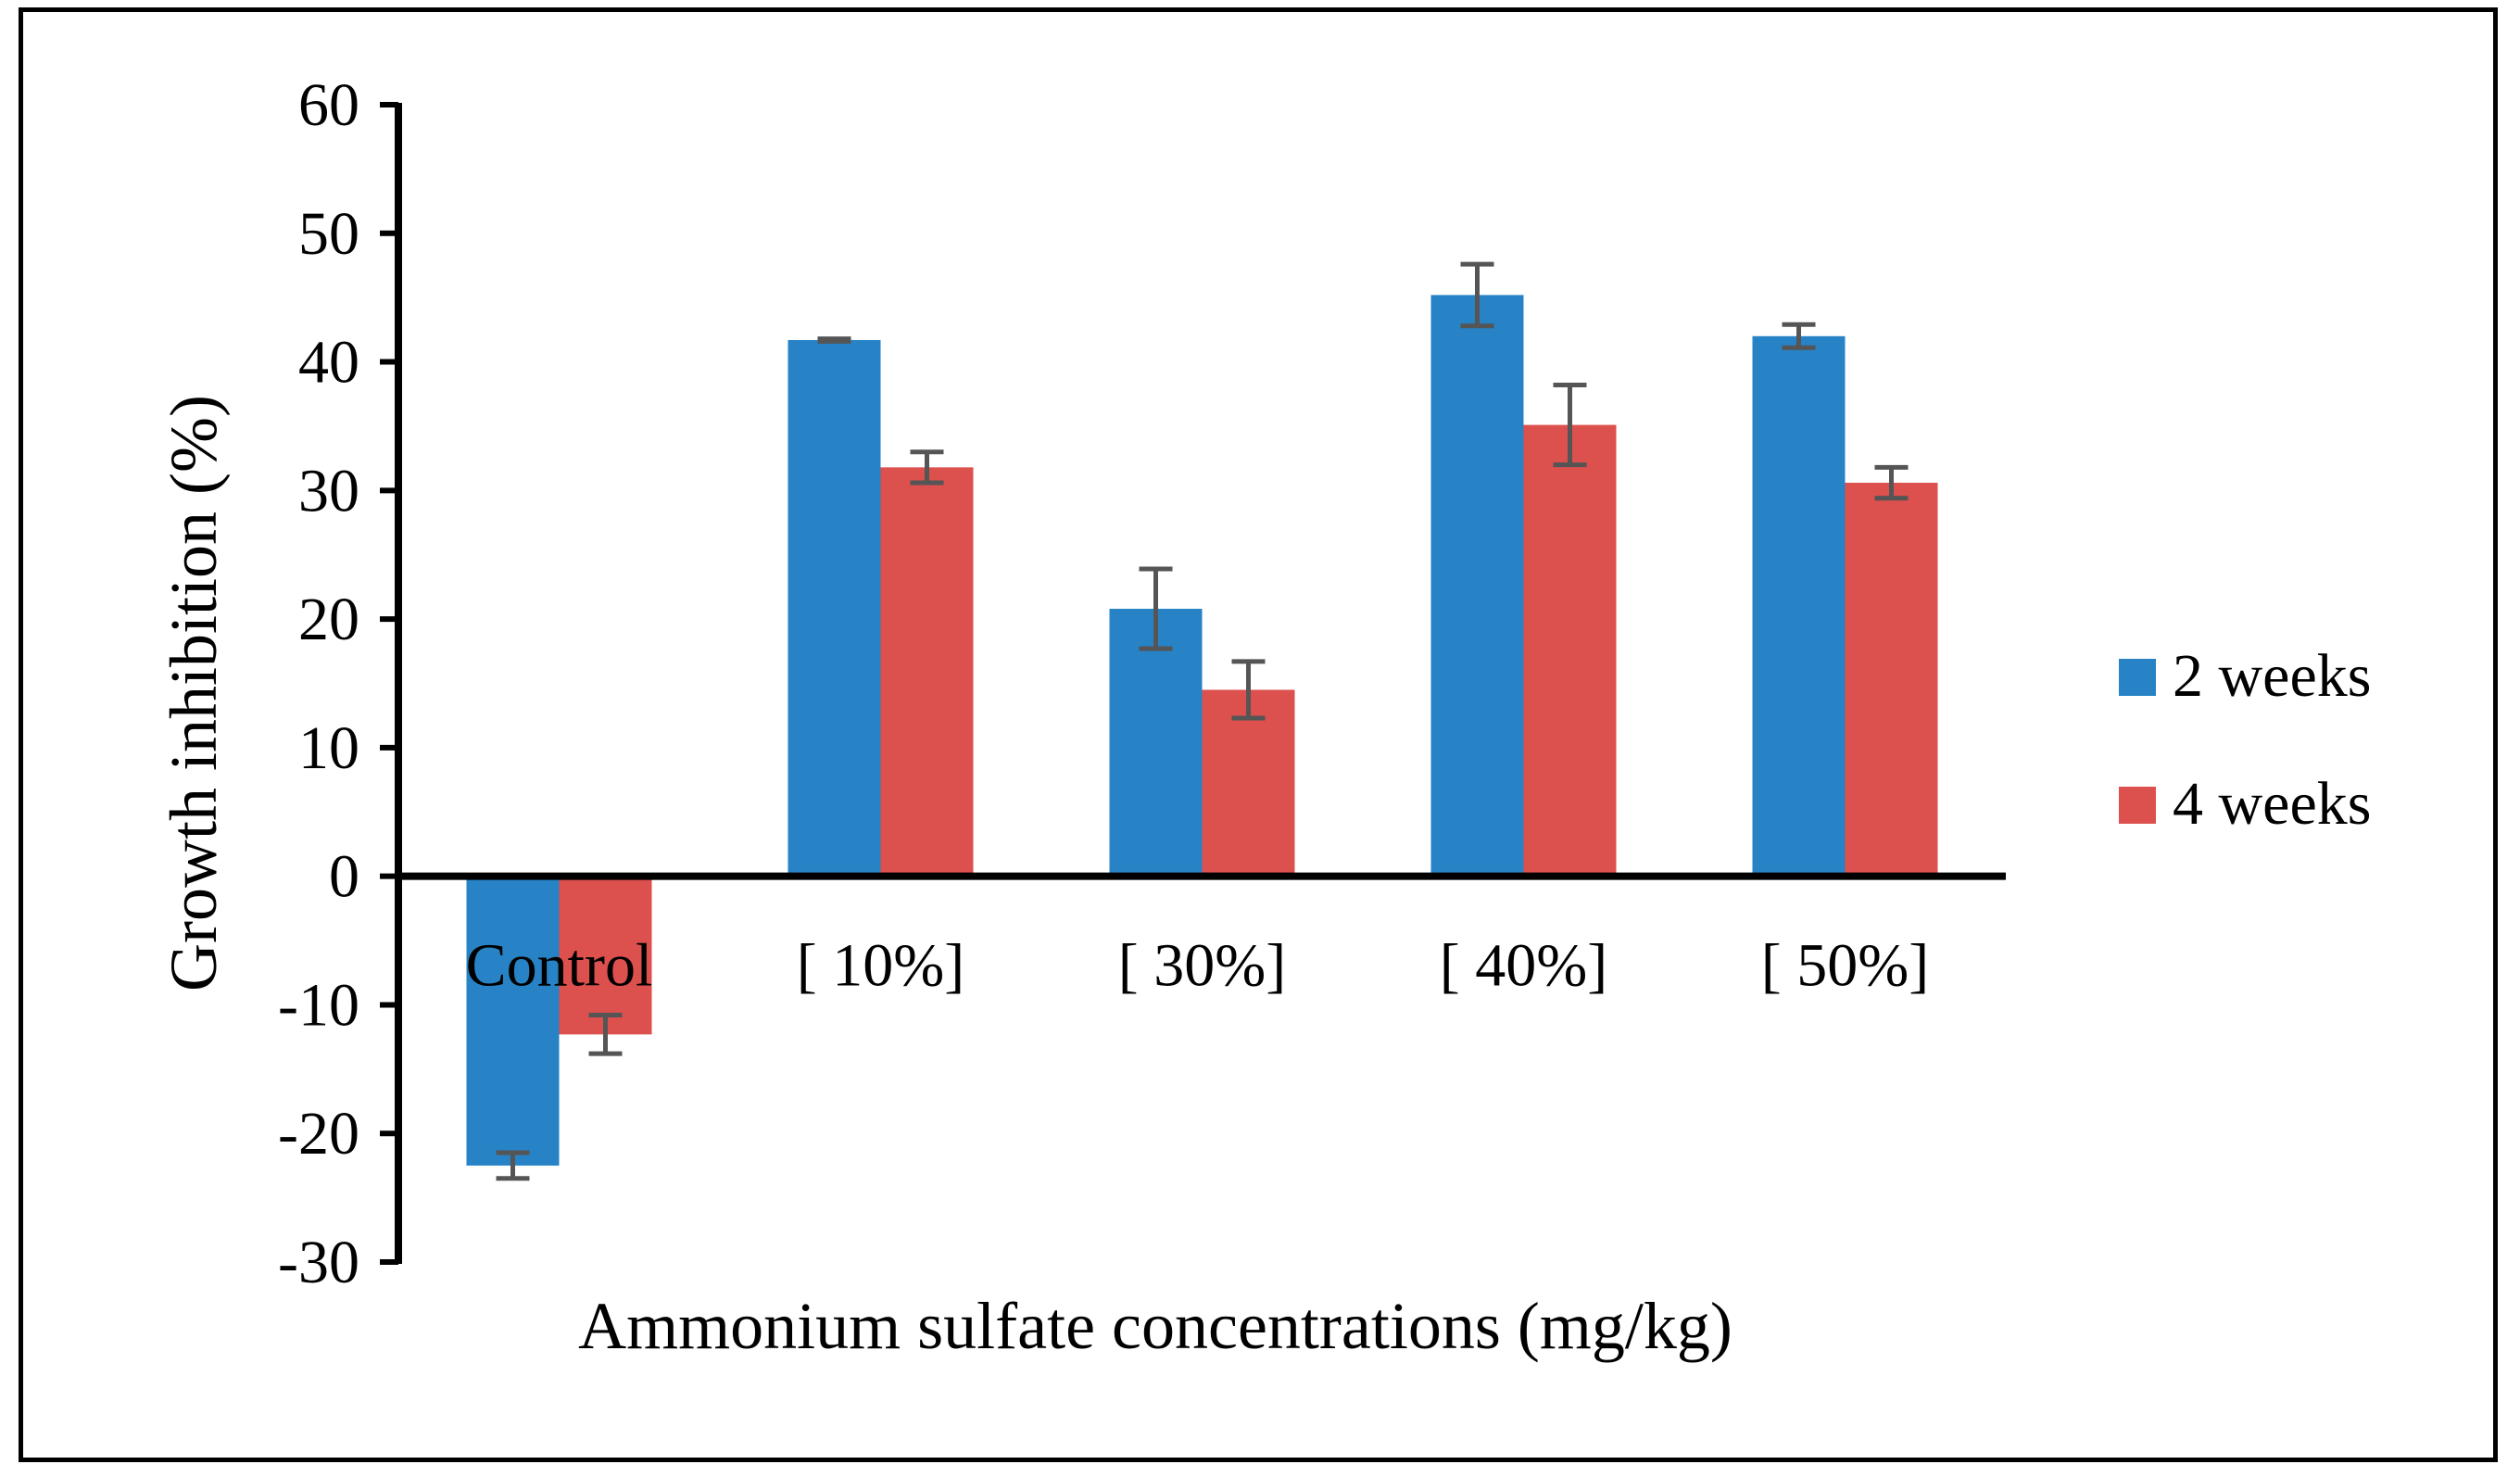  I want to click on y-tick-label: 20, so click(328, 619).